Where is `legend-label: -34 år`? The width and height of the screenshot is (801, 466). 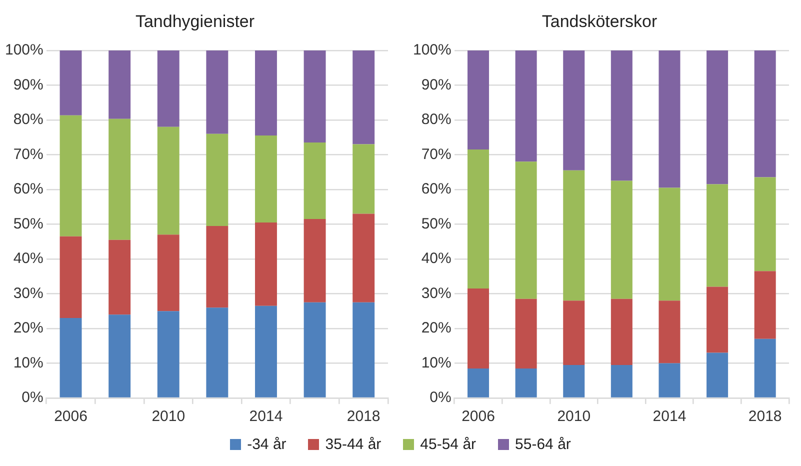
legend-label: -34 år is located at coordinates (266, 444).